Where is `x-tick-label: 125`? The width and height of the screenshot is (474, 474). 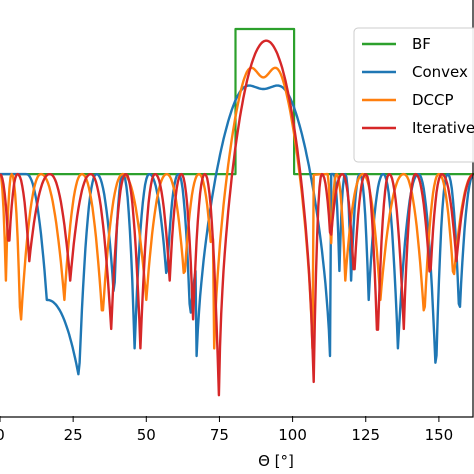
x-tick-label: 125 is located at coordinates (365, 435).